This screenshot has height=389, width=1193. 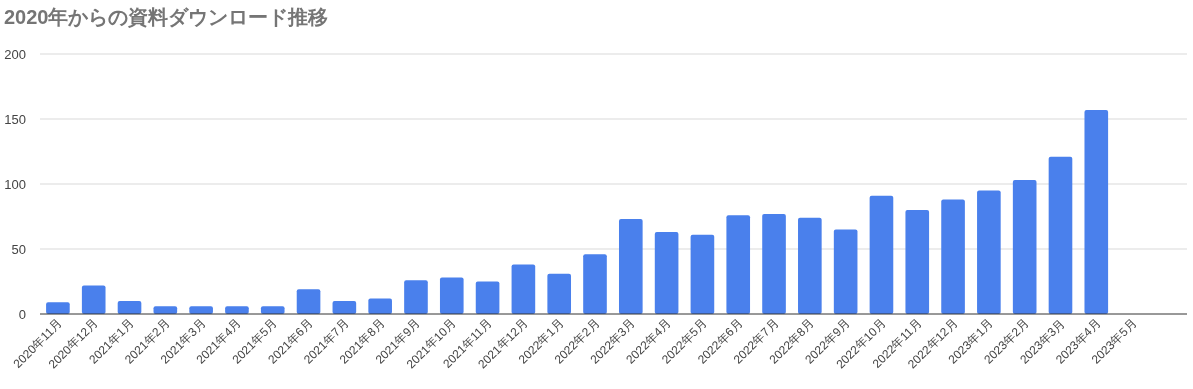 What do you see at coordinates (18, 249) in the screenshot?
I see `y-tick-label: 50` at bounding box center [18, 249].